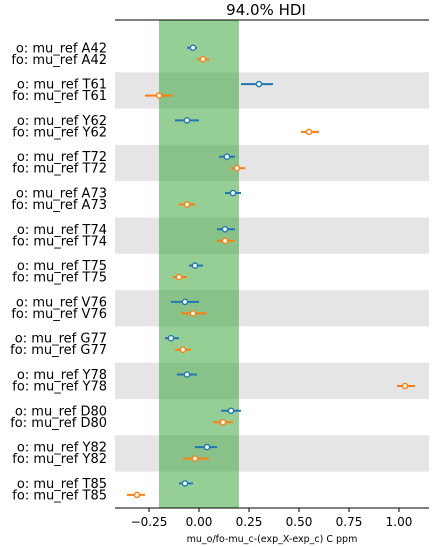  I want to click on o-row-label: o: mu_ref A42, so click(61, 48).